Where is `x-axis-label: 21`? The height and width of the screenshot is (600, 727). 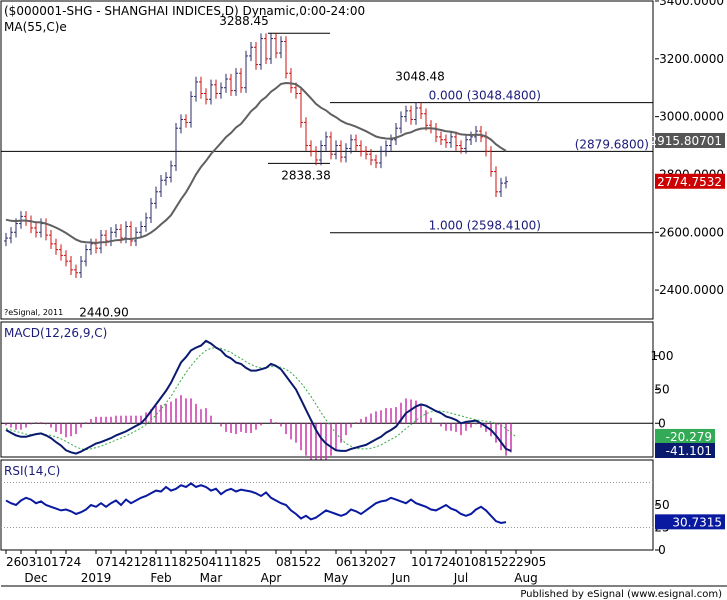 x-axis-label: 21 is located at coordinates (133, 562).